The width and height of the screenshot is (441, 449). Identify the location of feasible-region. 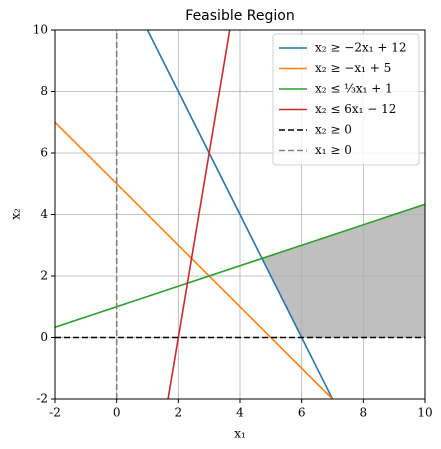
(343, 271).